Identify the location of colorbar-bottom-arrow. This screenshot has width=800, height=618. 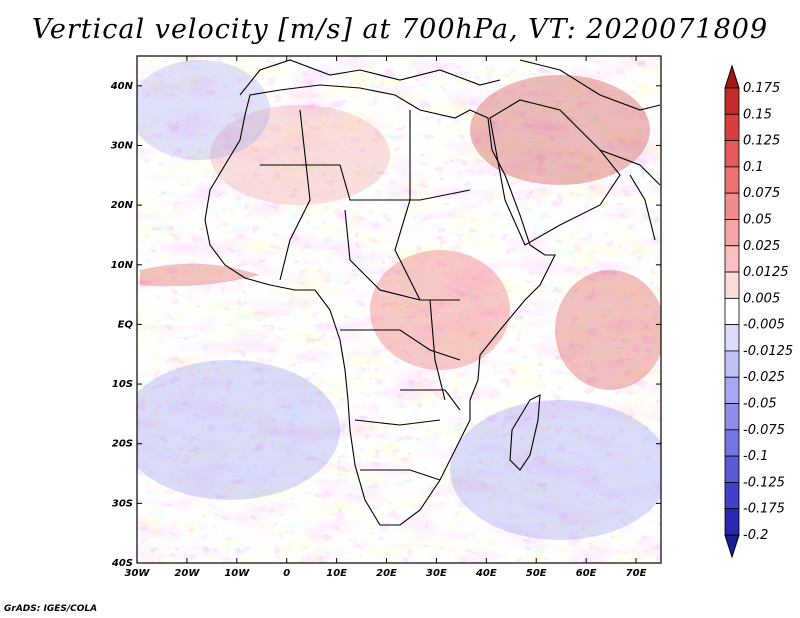
(732, 546).